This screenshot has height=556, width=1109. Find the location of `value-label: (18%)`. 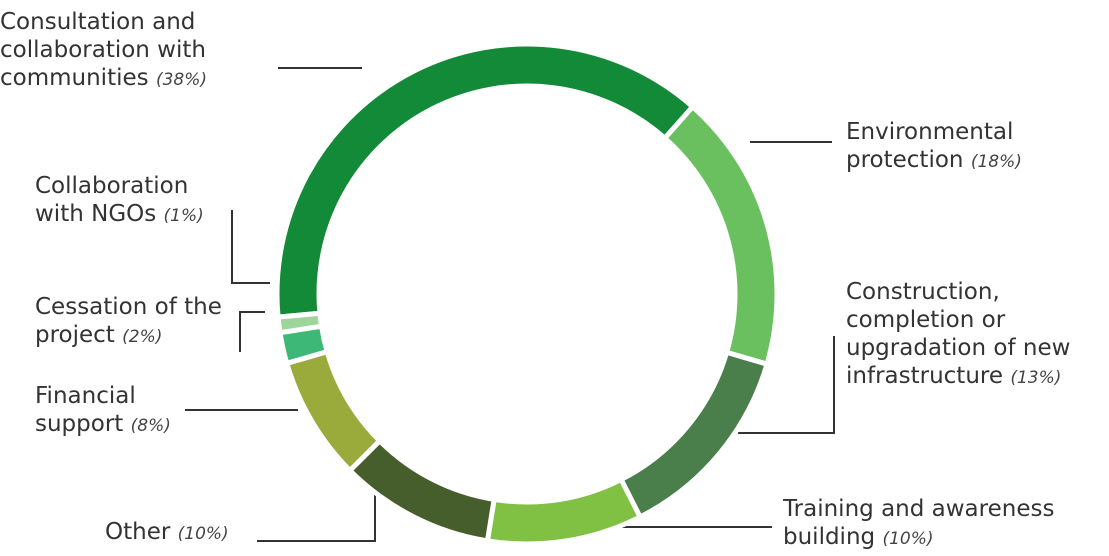

value-label: (18%) is located at coordinates (996, 162).